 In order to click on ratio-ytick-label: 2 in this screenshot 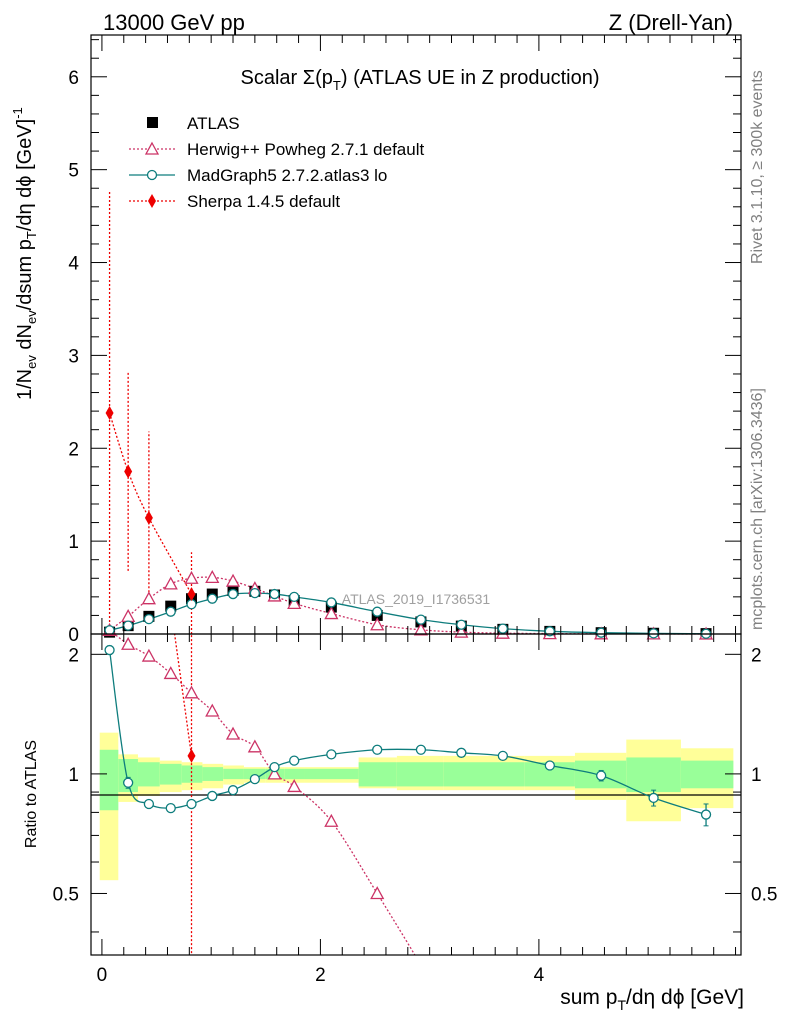, I will do `click(73, 655)`.